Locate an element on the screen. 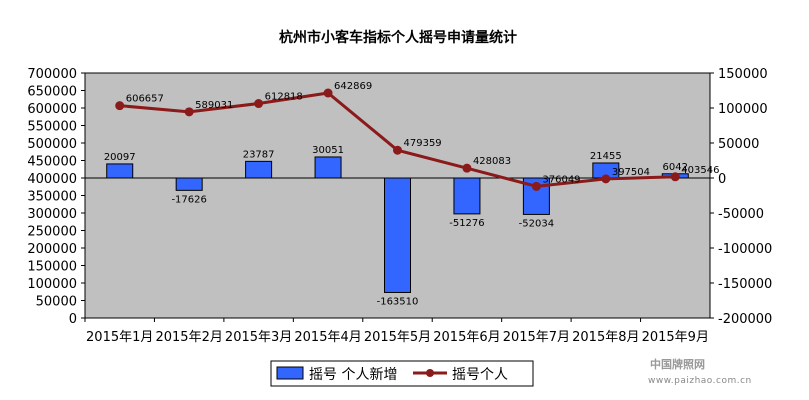  legend-bar-label: 摇号 个人新增 is located at coordinates (353, 375).